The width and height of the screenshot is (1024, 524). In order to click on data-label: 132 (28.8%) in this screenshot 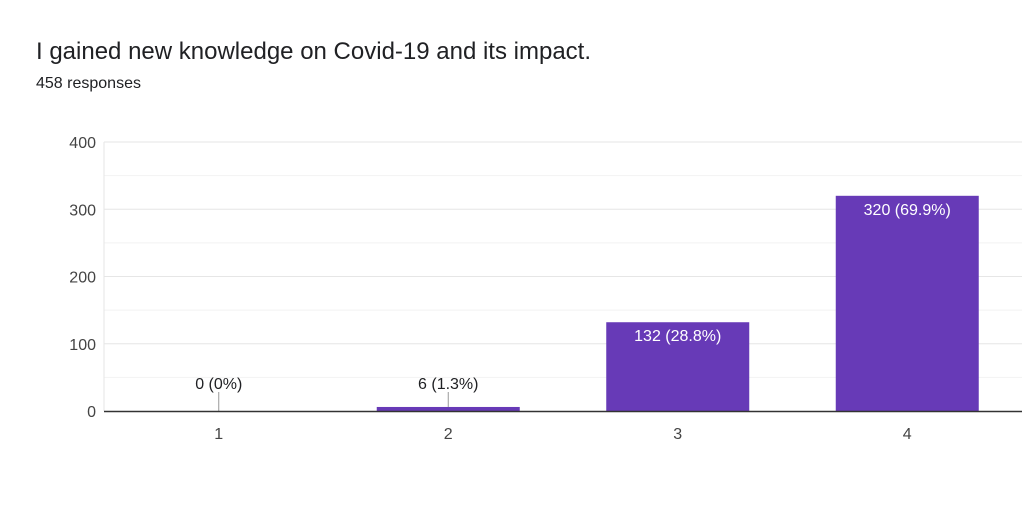, I will do `click(677, 336)`.